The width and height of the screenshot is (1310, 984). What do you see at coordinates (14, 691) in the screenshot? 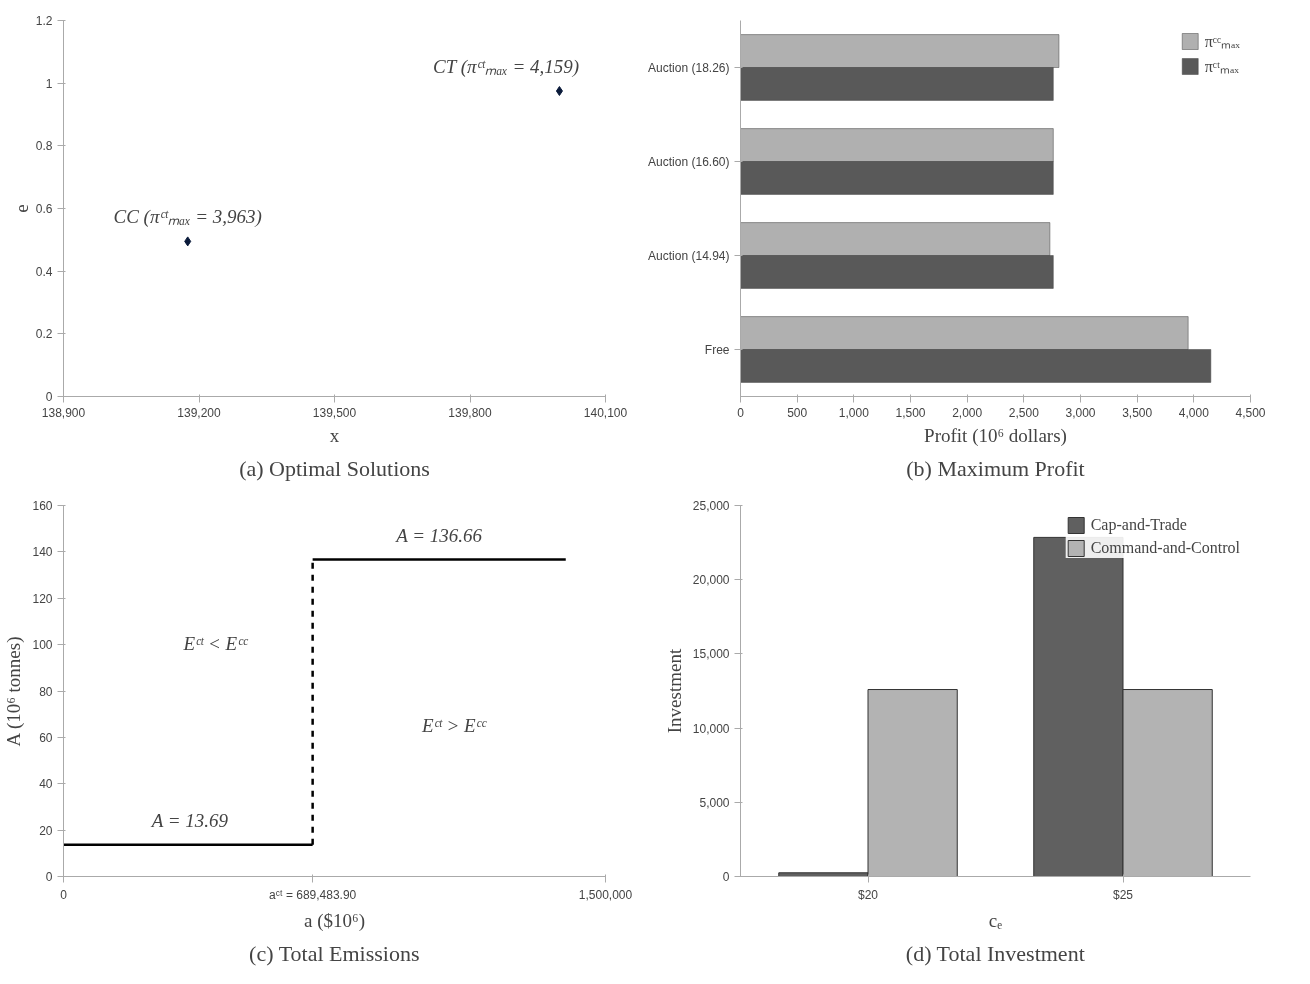
I see `y-axis-title: A (10⁶ tonnes)` at bounding box center [14, 691].